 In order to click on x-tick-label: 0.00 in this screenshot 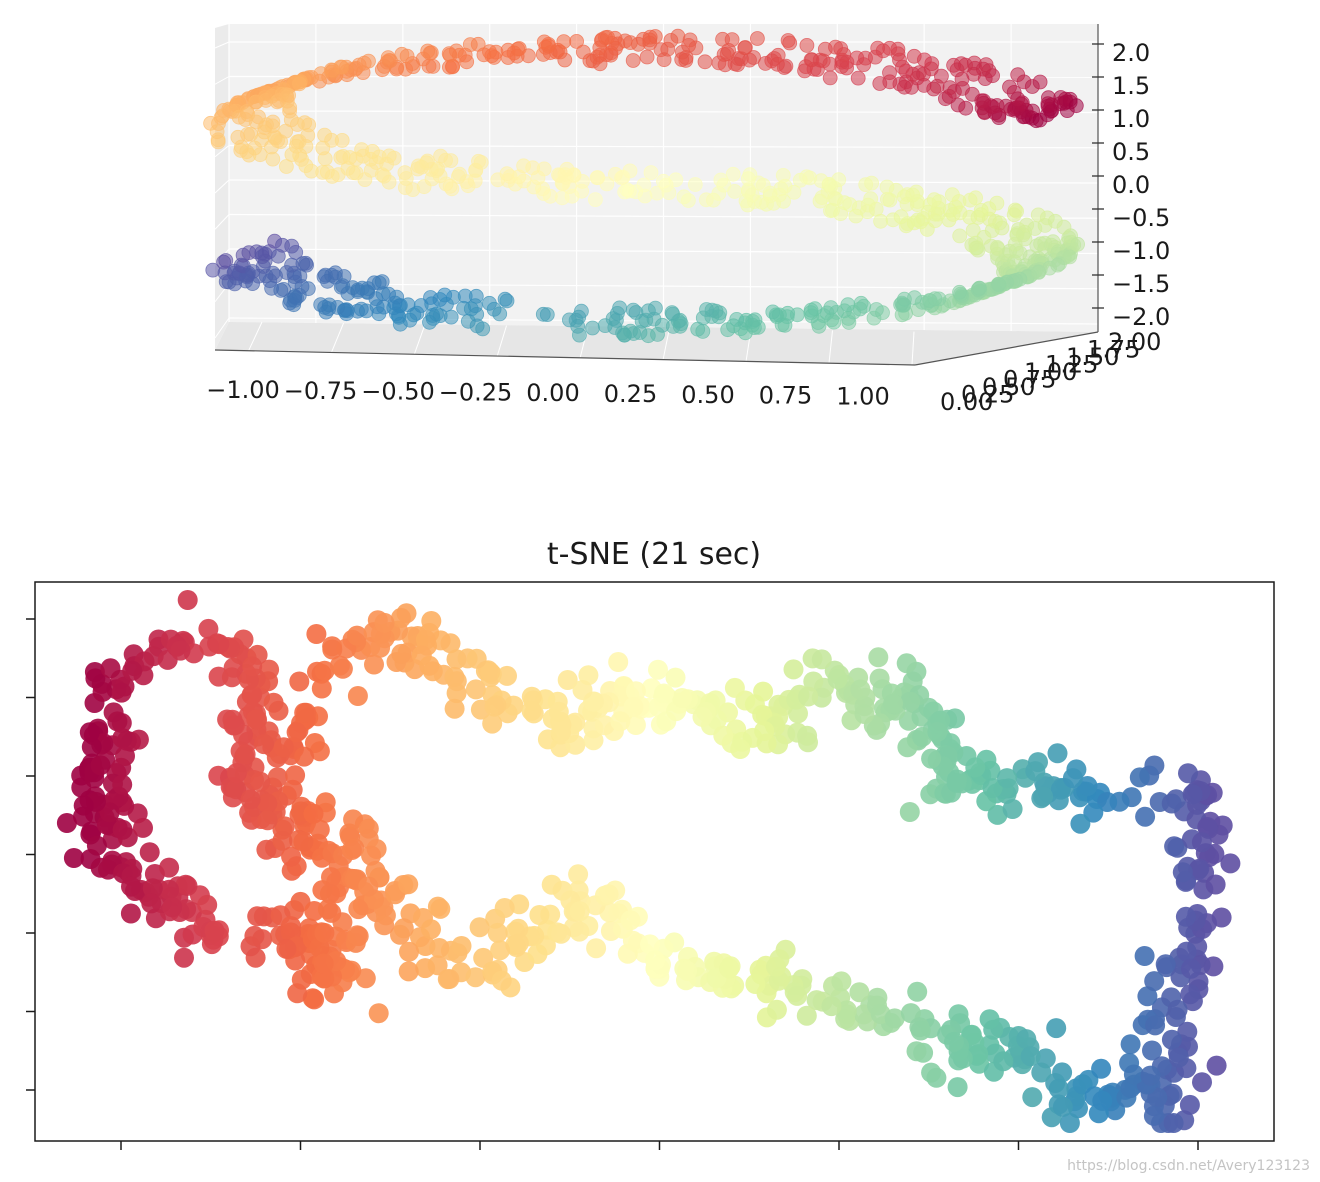, I will do `click(552, 393)`.